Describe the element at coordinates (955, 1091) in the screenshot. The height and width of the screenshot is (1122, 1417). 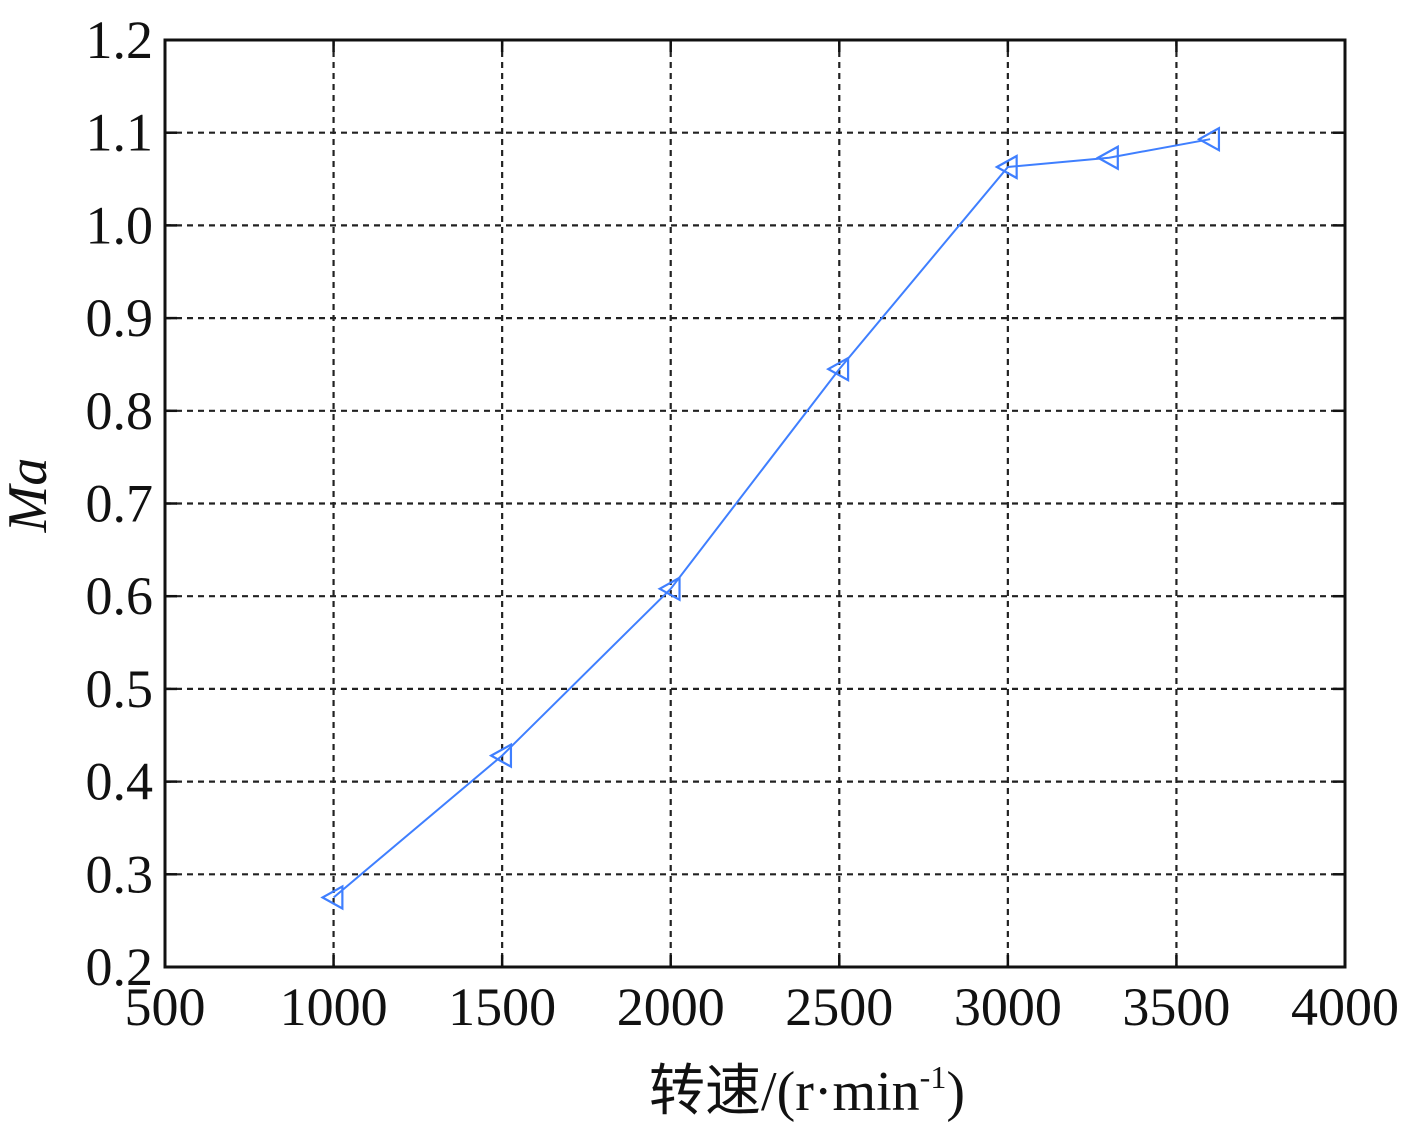
I see `x-axis-title-close: )` at that location.